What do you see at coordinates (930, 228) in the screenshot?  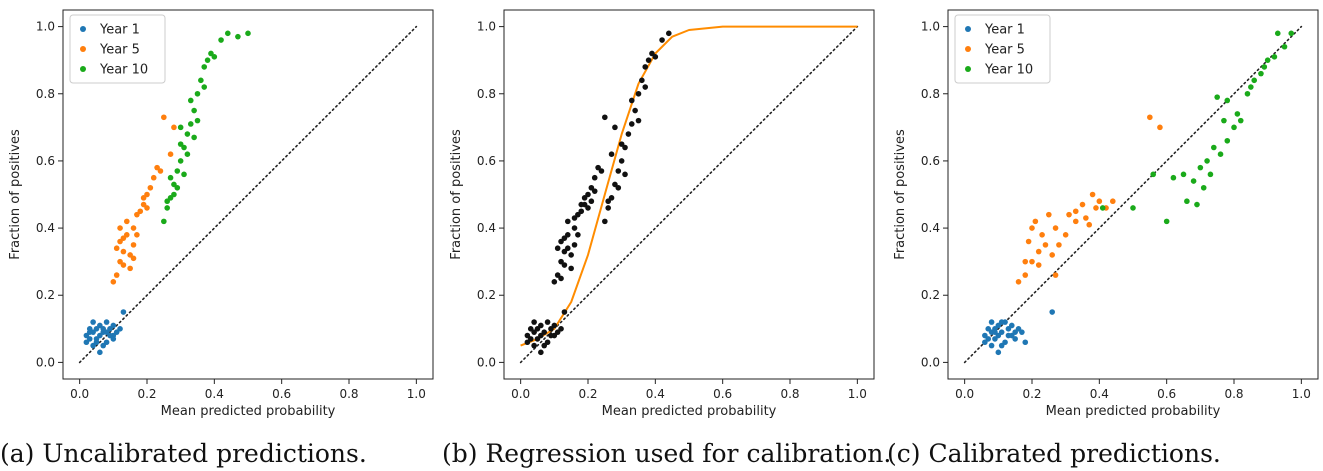 I see `y-tick-label: 0.4` at bounding box center [930, 228].